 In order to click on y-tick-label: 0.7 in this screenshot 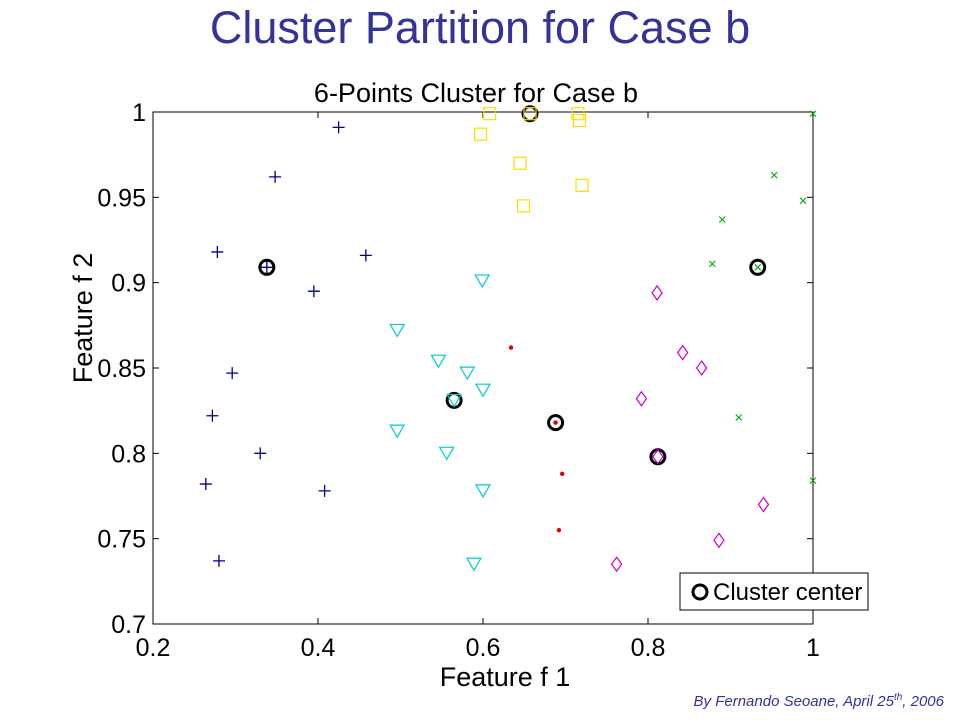, I will do `click(128, 625)`.